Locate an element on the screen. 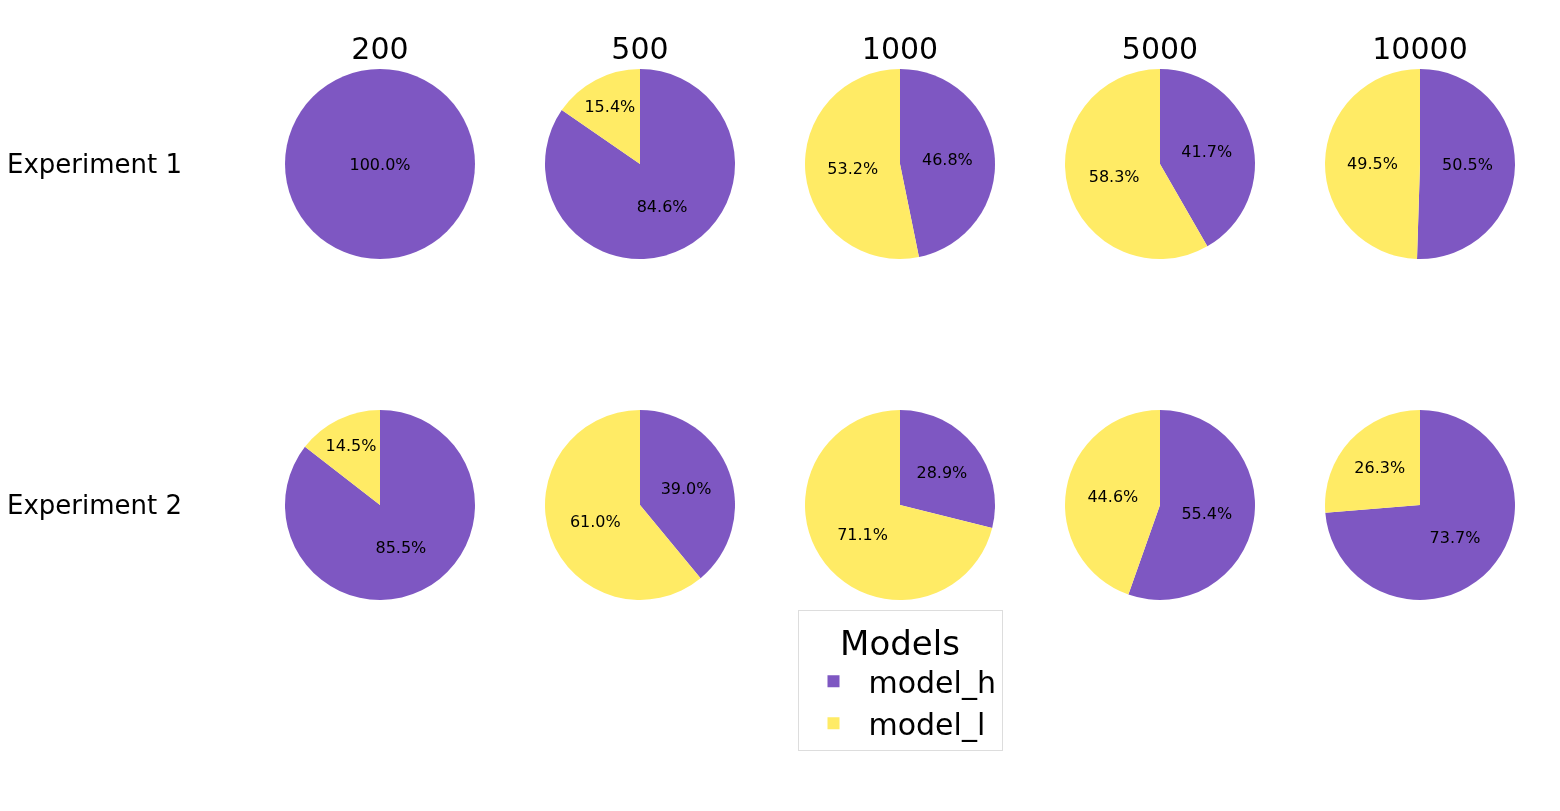  data-label: 28.9% is located at coordinates (942, 472).